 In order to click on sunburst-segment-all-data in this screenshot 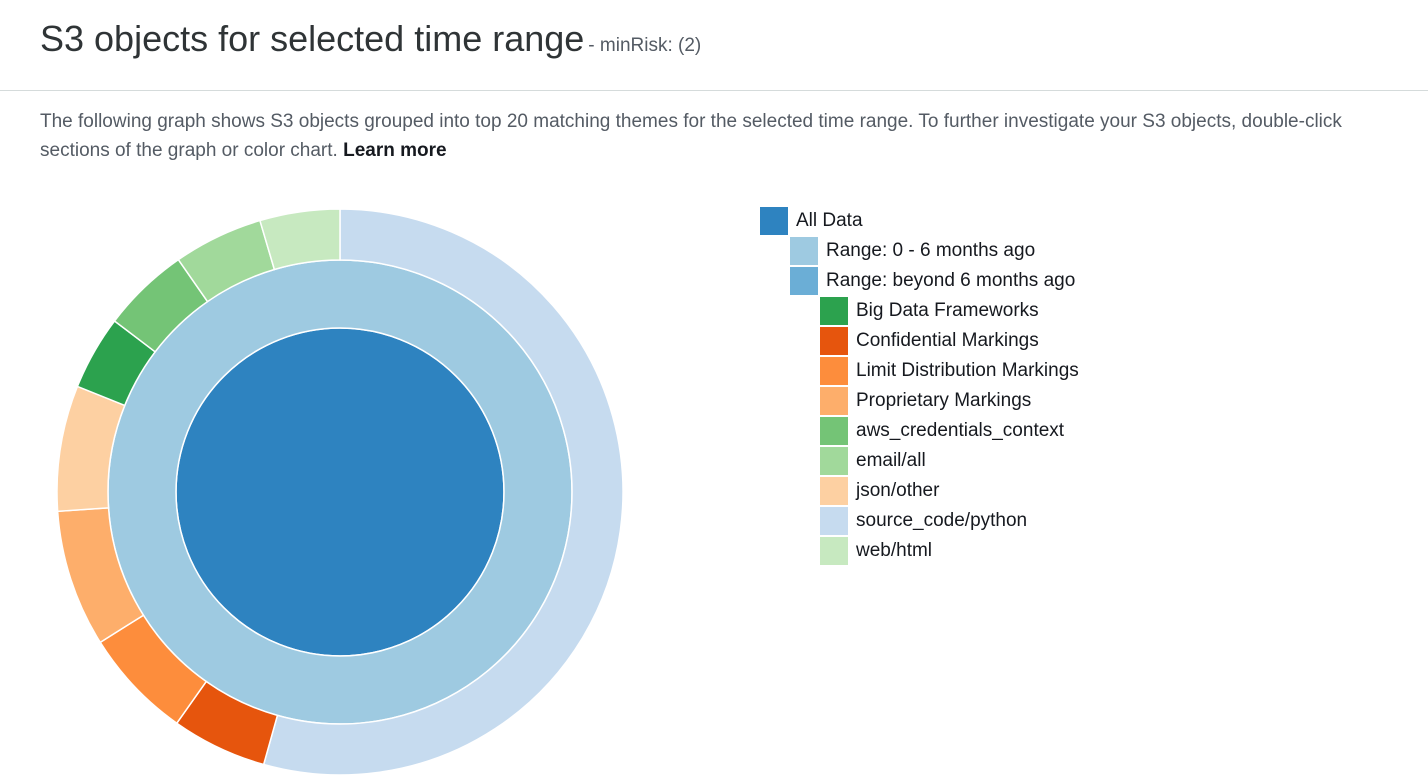, I will do `click(340, 492)`.